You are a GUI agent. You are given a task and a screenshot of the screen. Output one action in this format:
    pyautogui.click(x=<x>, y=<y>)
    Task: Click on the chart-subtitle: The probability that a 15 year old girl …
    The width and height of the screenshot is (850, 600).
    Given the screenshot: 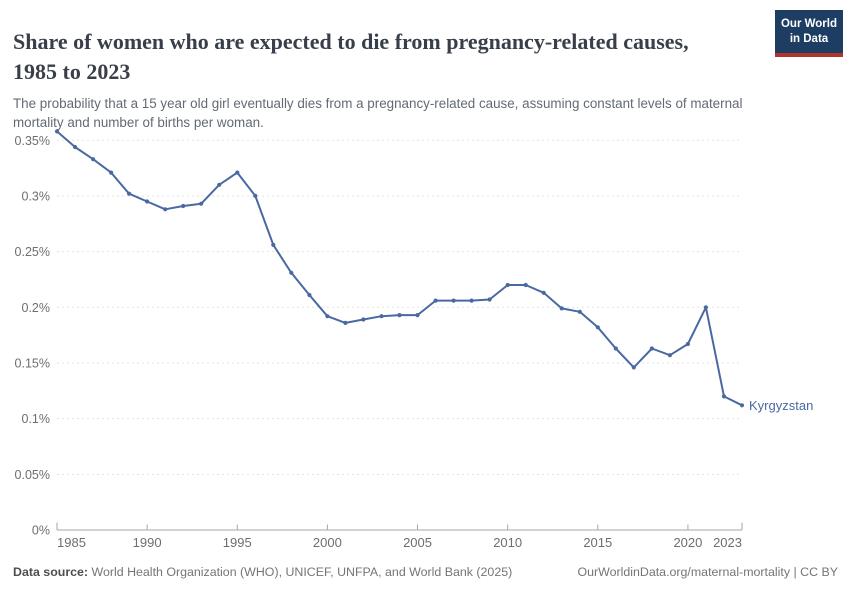 What is the action you would take?
    pyautogui.click(x=378, y=113)
    